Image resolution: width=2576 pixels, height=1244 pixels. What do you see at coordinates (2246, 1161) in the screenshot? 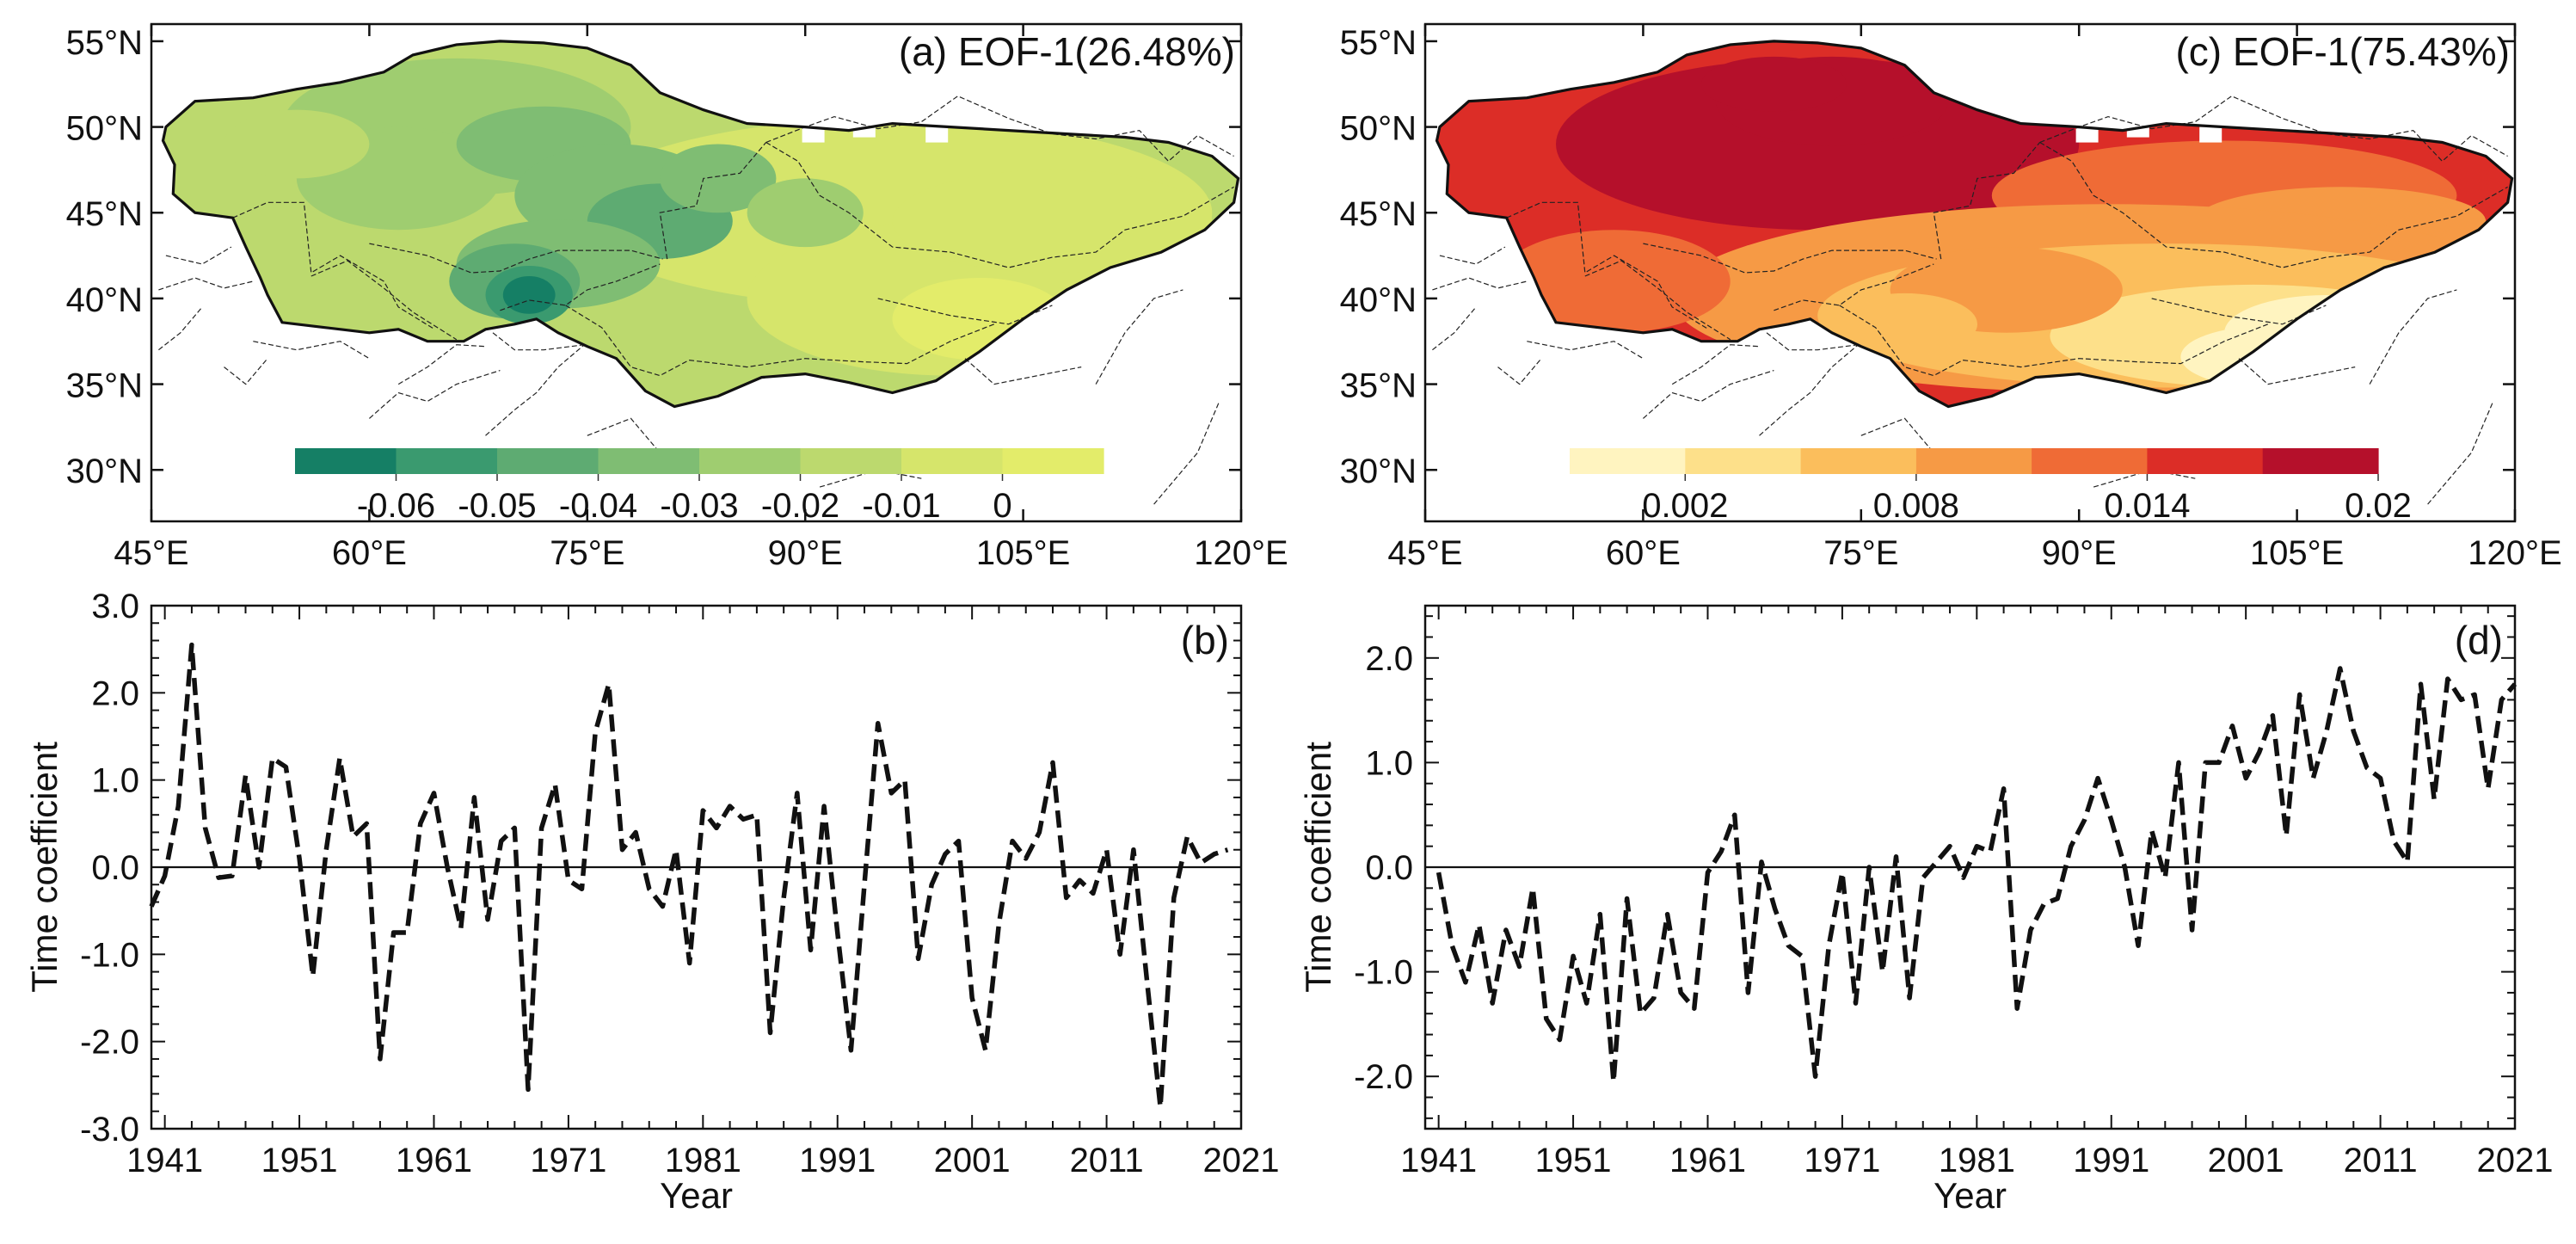
I see `chart-d-x-tick-label: 2001` at bounding box center [2246, 1161].